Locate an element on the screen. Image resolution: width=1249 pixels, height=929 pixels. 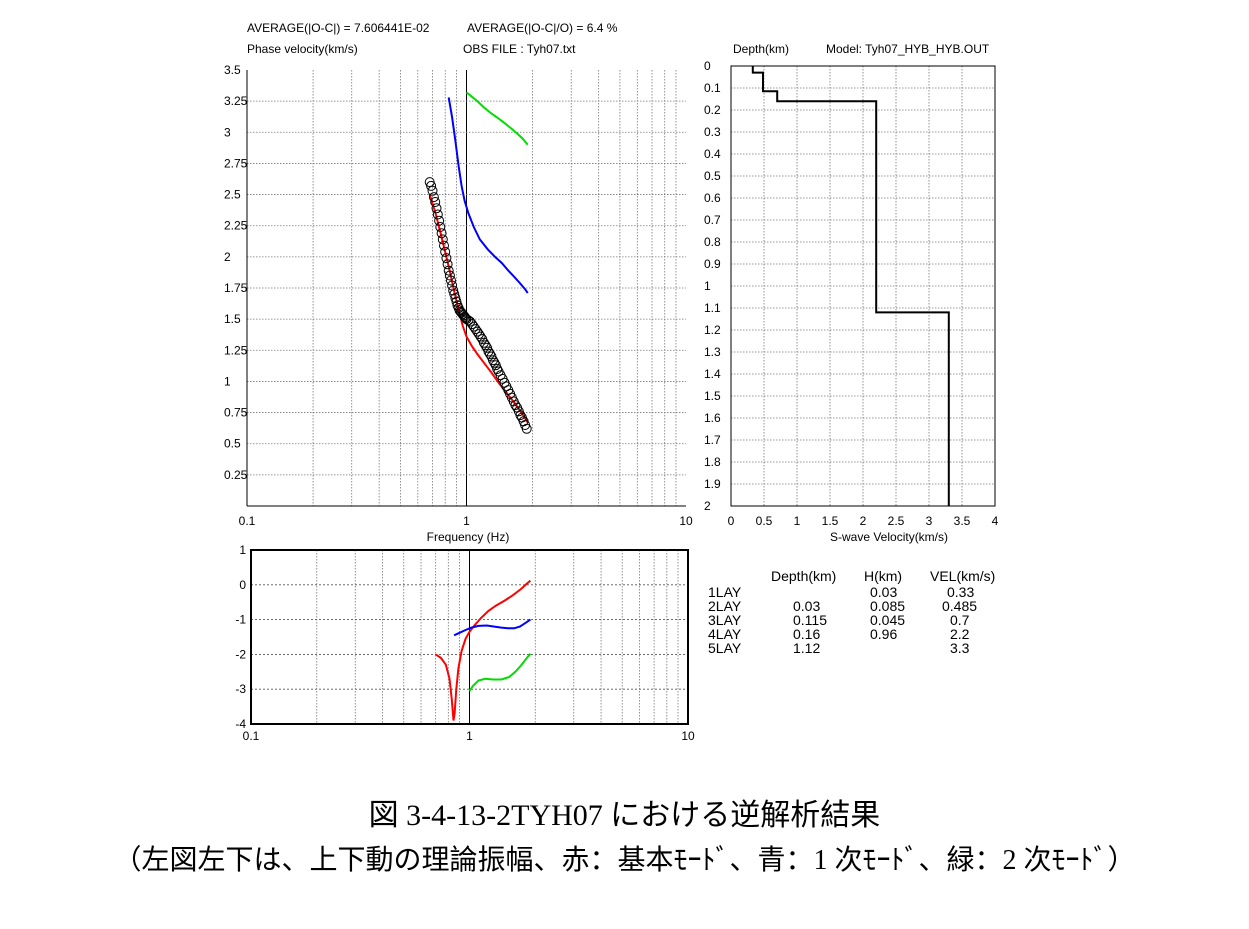
layer-row-5-name: 5LAY is located at coordinates (725, 648).